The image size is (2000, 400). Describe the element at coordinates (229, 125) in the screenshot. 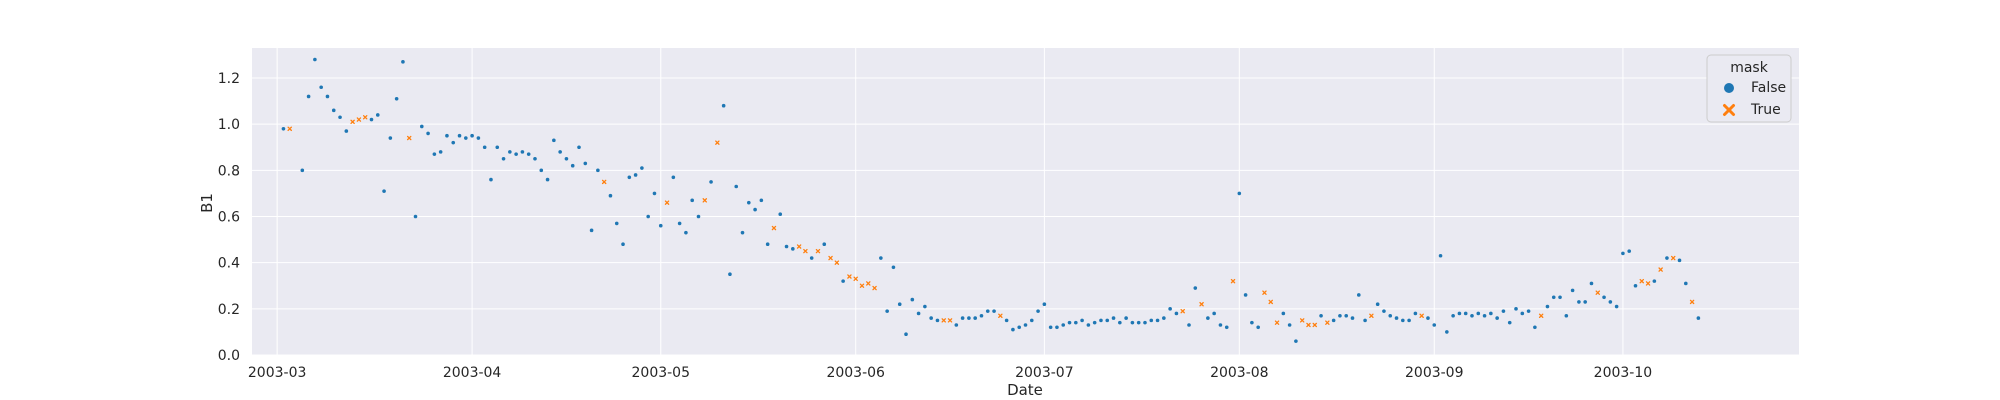

I see `y-tick-label: 1.0` at that location.